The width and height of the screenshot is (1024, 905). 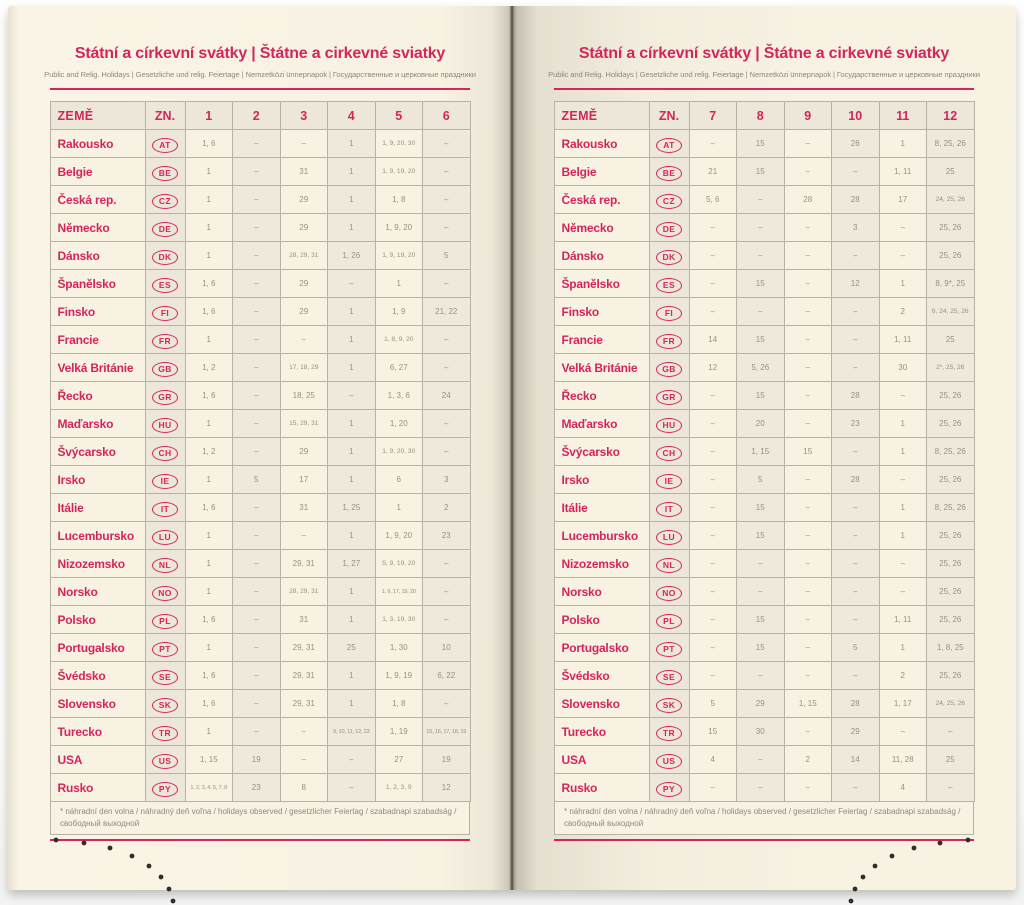 I want to click on holiday-days-cell: 4, so click(x=902, y=787).